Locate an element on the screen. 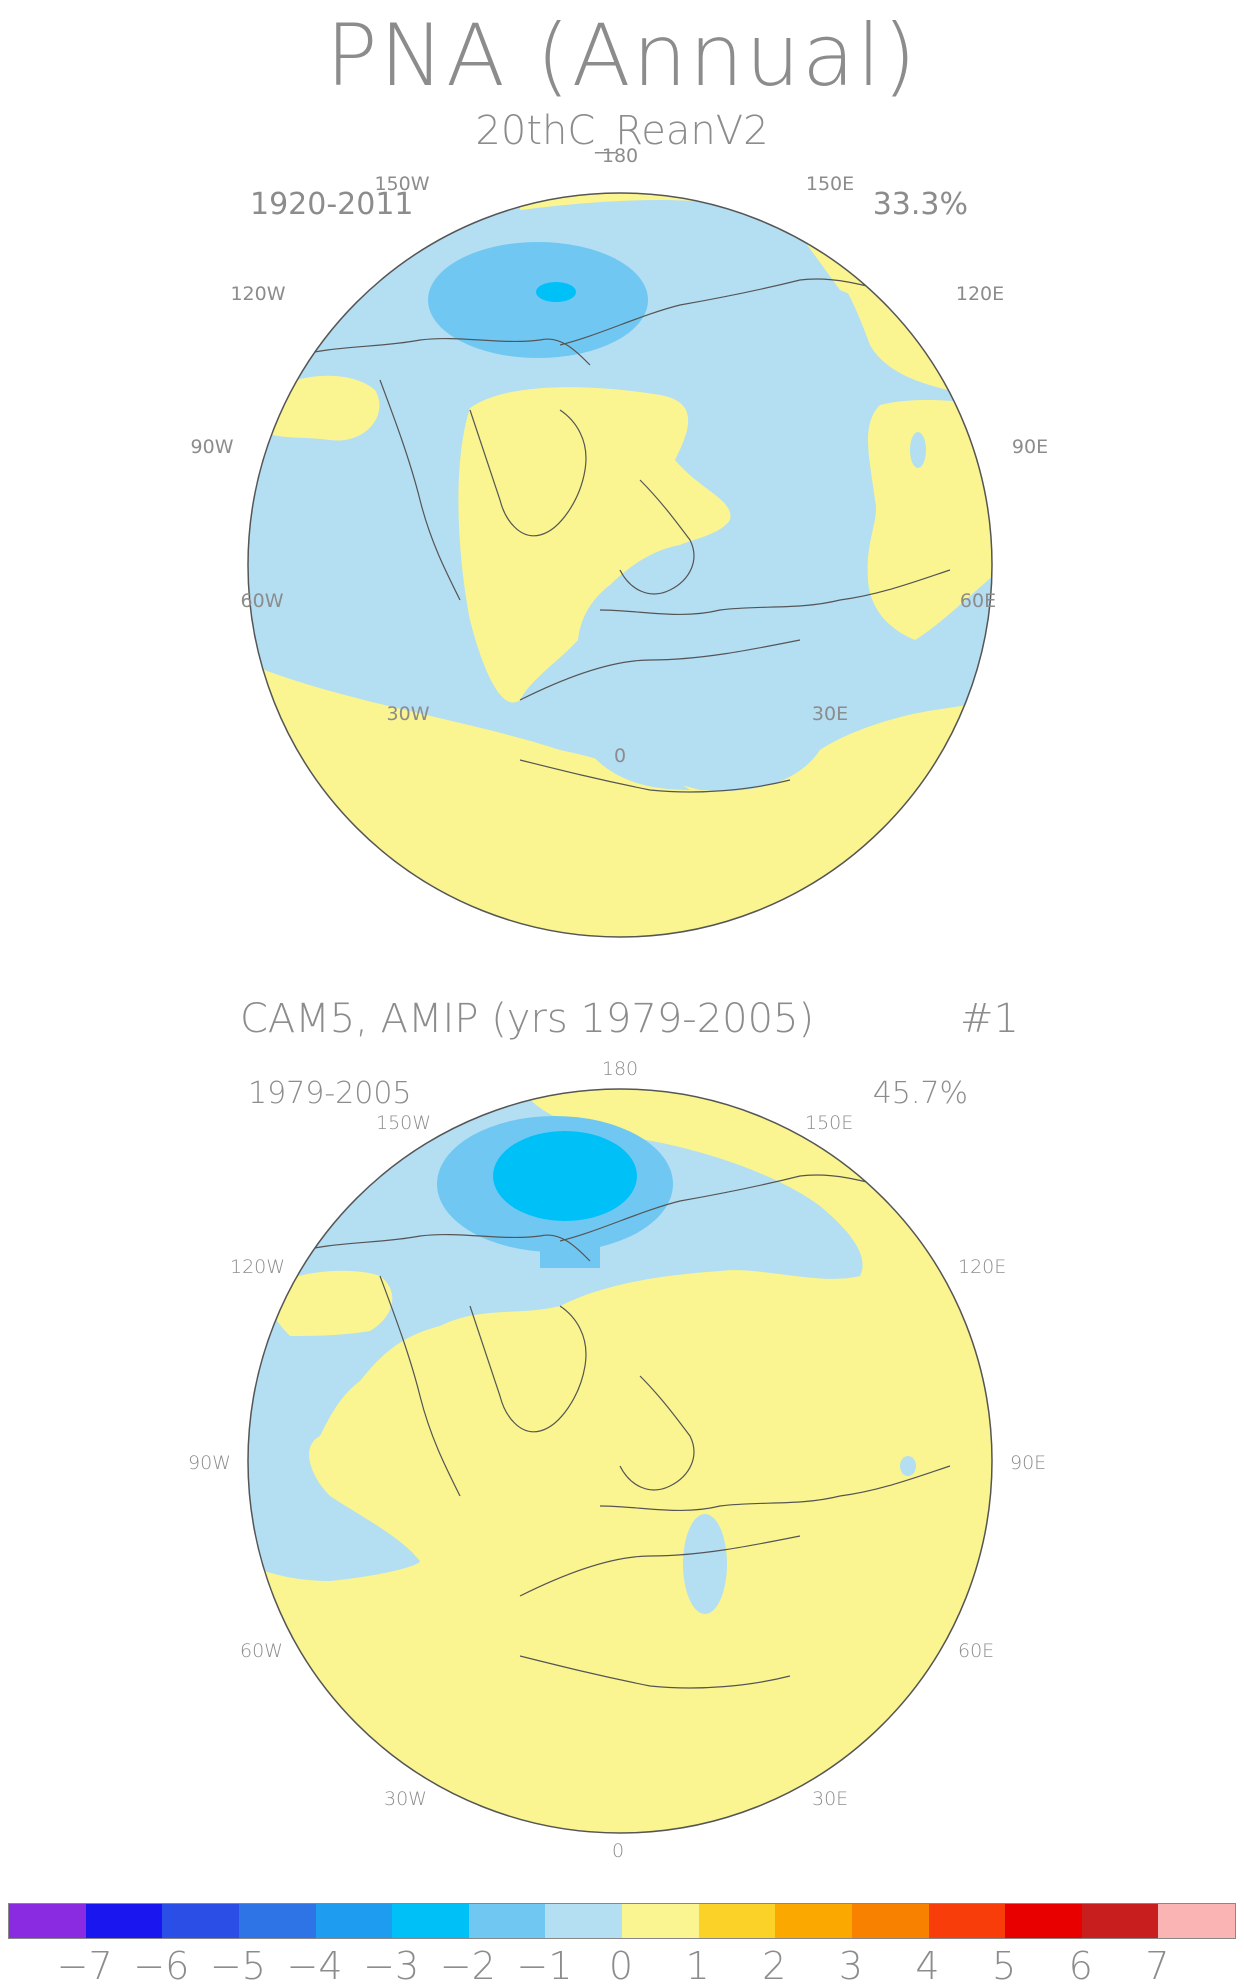  p2-lbl-90w: 90W is located at coordinates (209, 1463).